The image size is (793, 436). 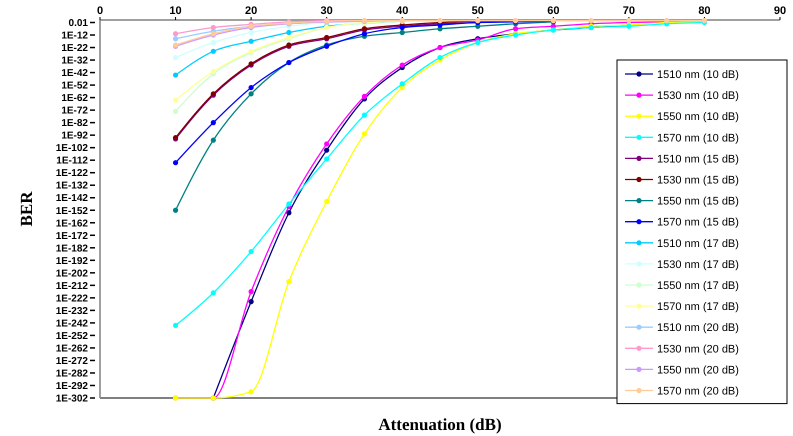 What do you see at coordinates (698, 96) in the screenshot?
I see `legend-label: 1530 nm (10 dB)` at bounding box center [698, 96].